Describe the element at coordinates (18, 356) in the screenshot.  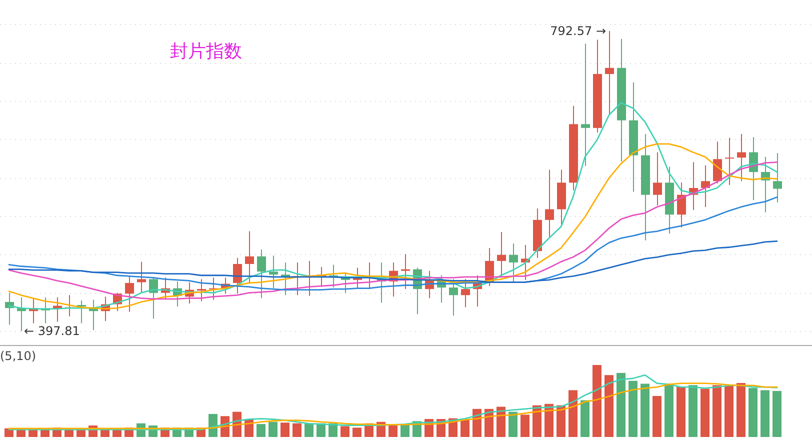
I see `chart-title: (5,10)` at that location.